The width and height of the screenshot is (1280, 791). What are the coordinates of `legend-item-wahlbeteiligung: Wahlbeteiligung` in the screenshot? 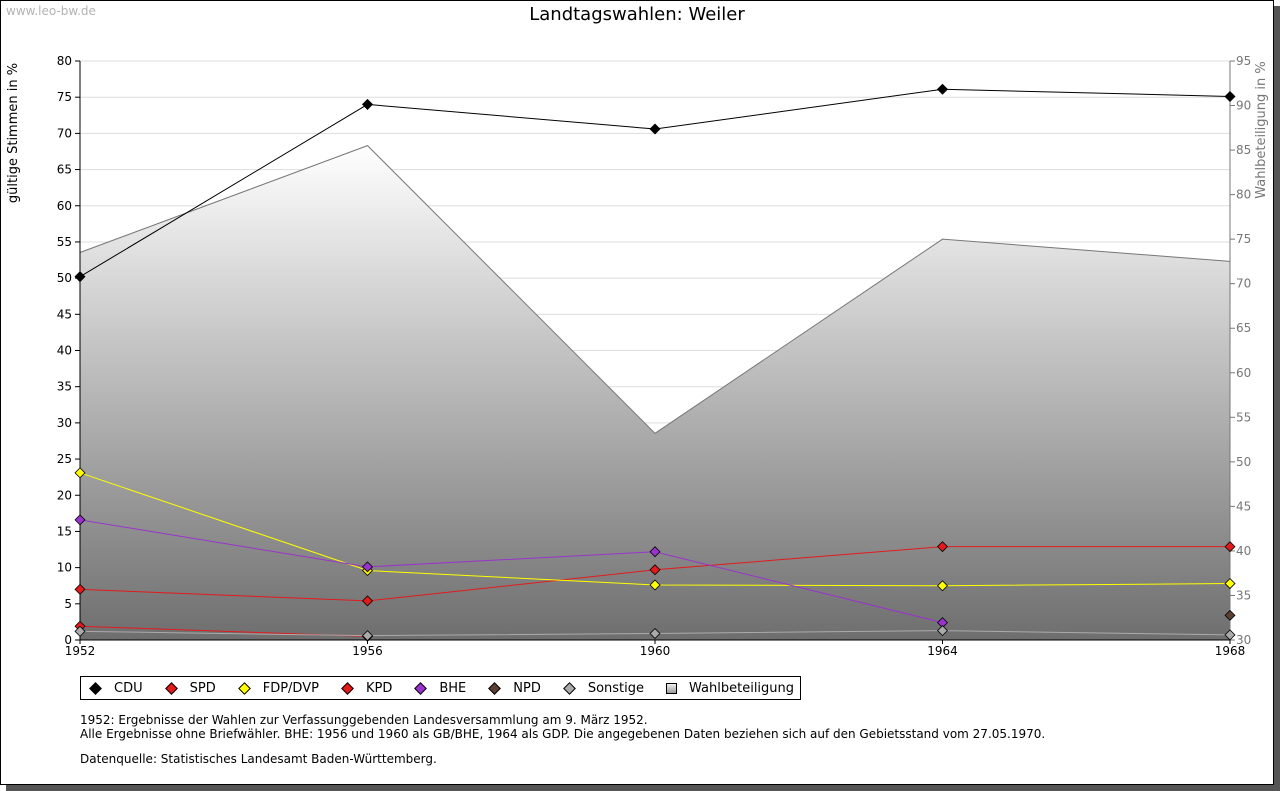 It's located at (730, 688).